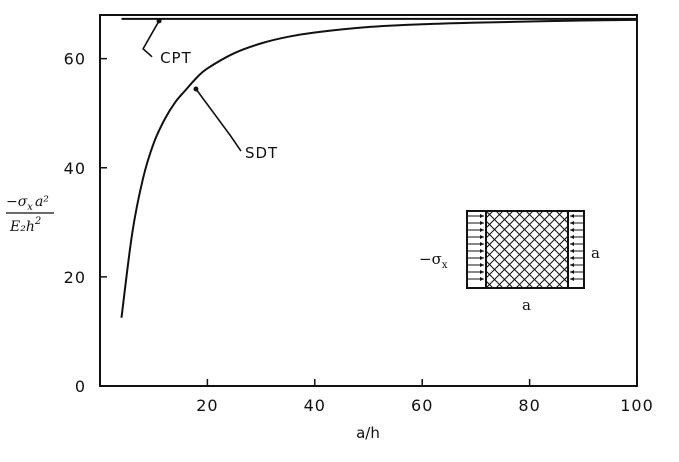  I want to click on y-label-denominator-sup: 2, so click(37, 221).